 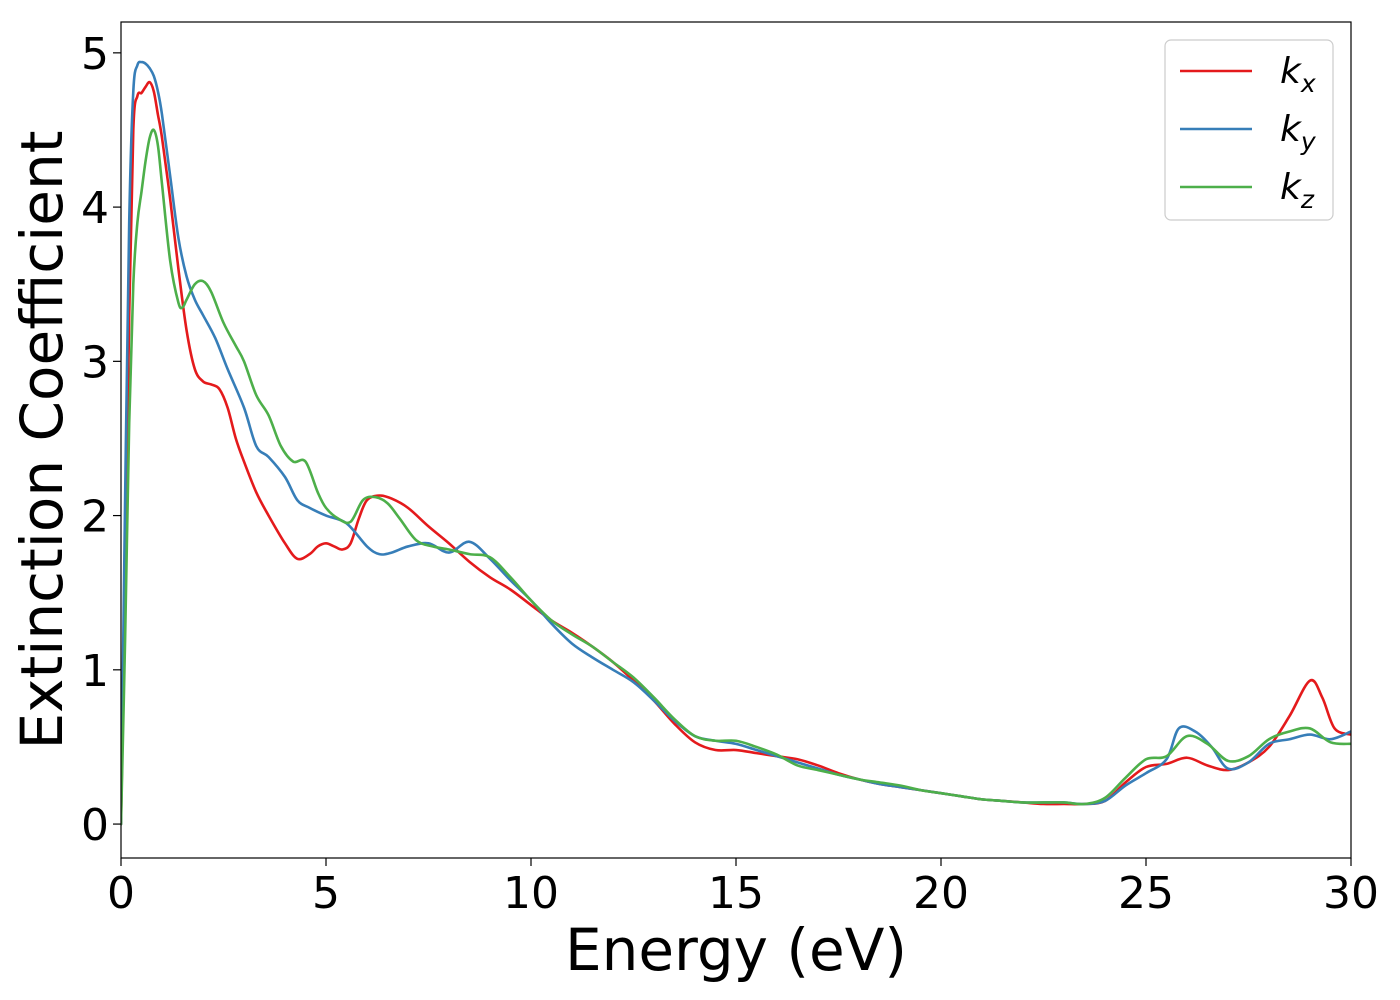 What do you see at coordinates (531, 893) in the screenshot?
I see `x-tick-label: 10` at bounding box center [531, 893].